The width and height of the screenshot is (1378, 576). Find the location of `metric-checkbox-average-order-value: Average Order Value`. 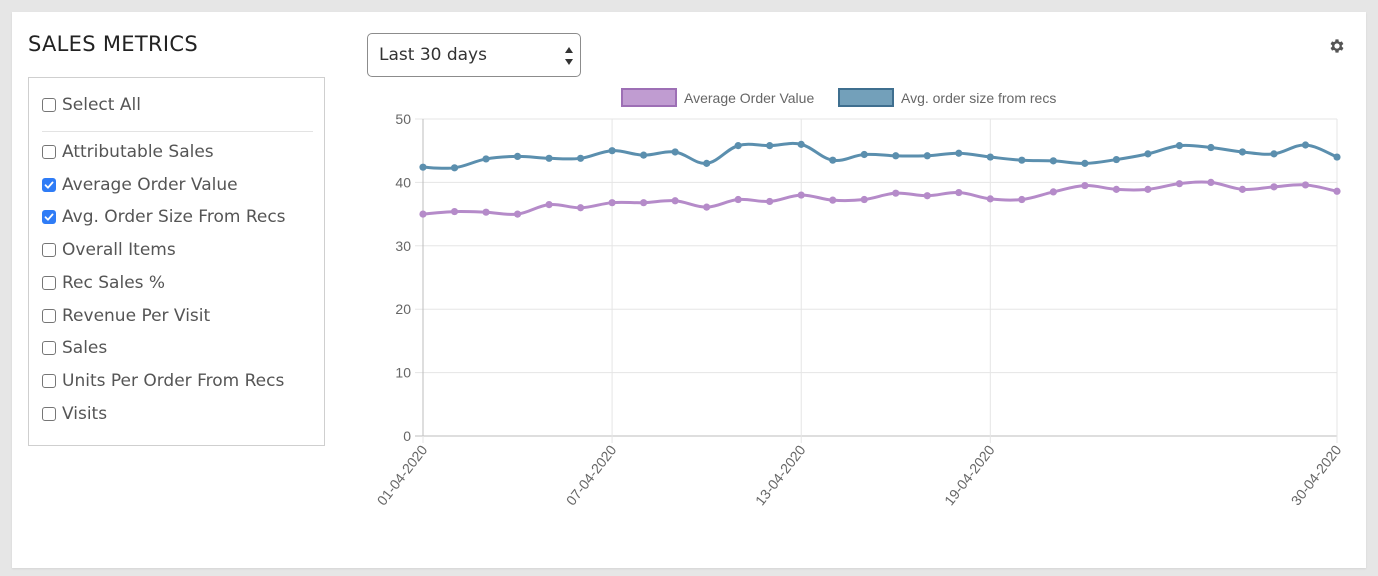

metric-checkbox-average-order-value: Average Order Value is located at coordinates (140, 185).